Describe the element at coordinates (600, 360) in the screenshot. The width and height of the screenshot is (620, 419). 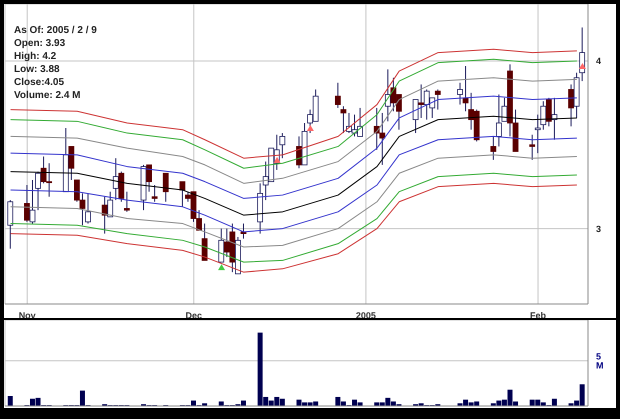
I see `y-tick-label: 5 M` at that location.